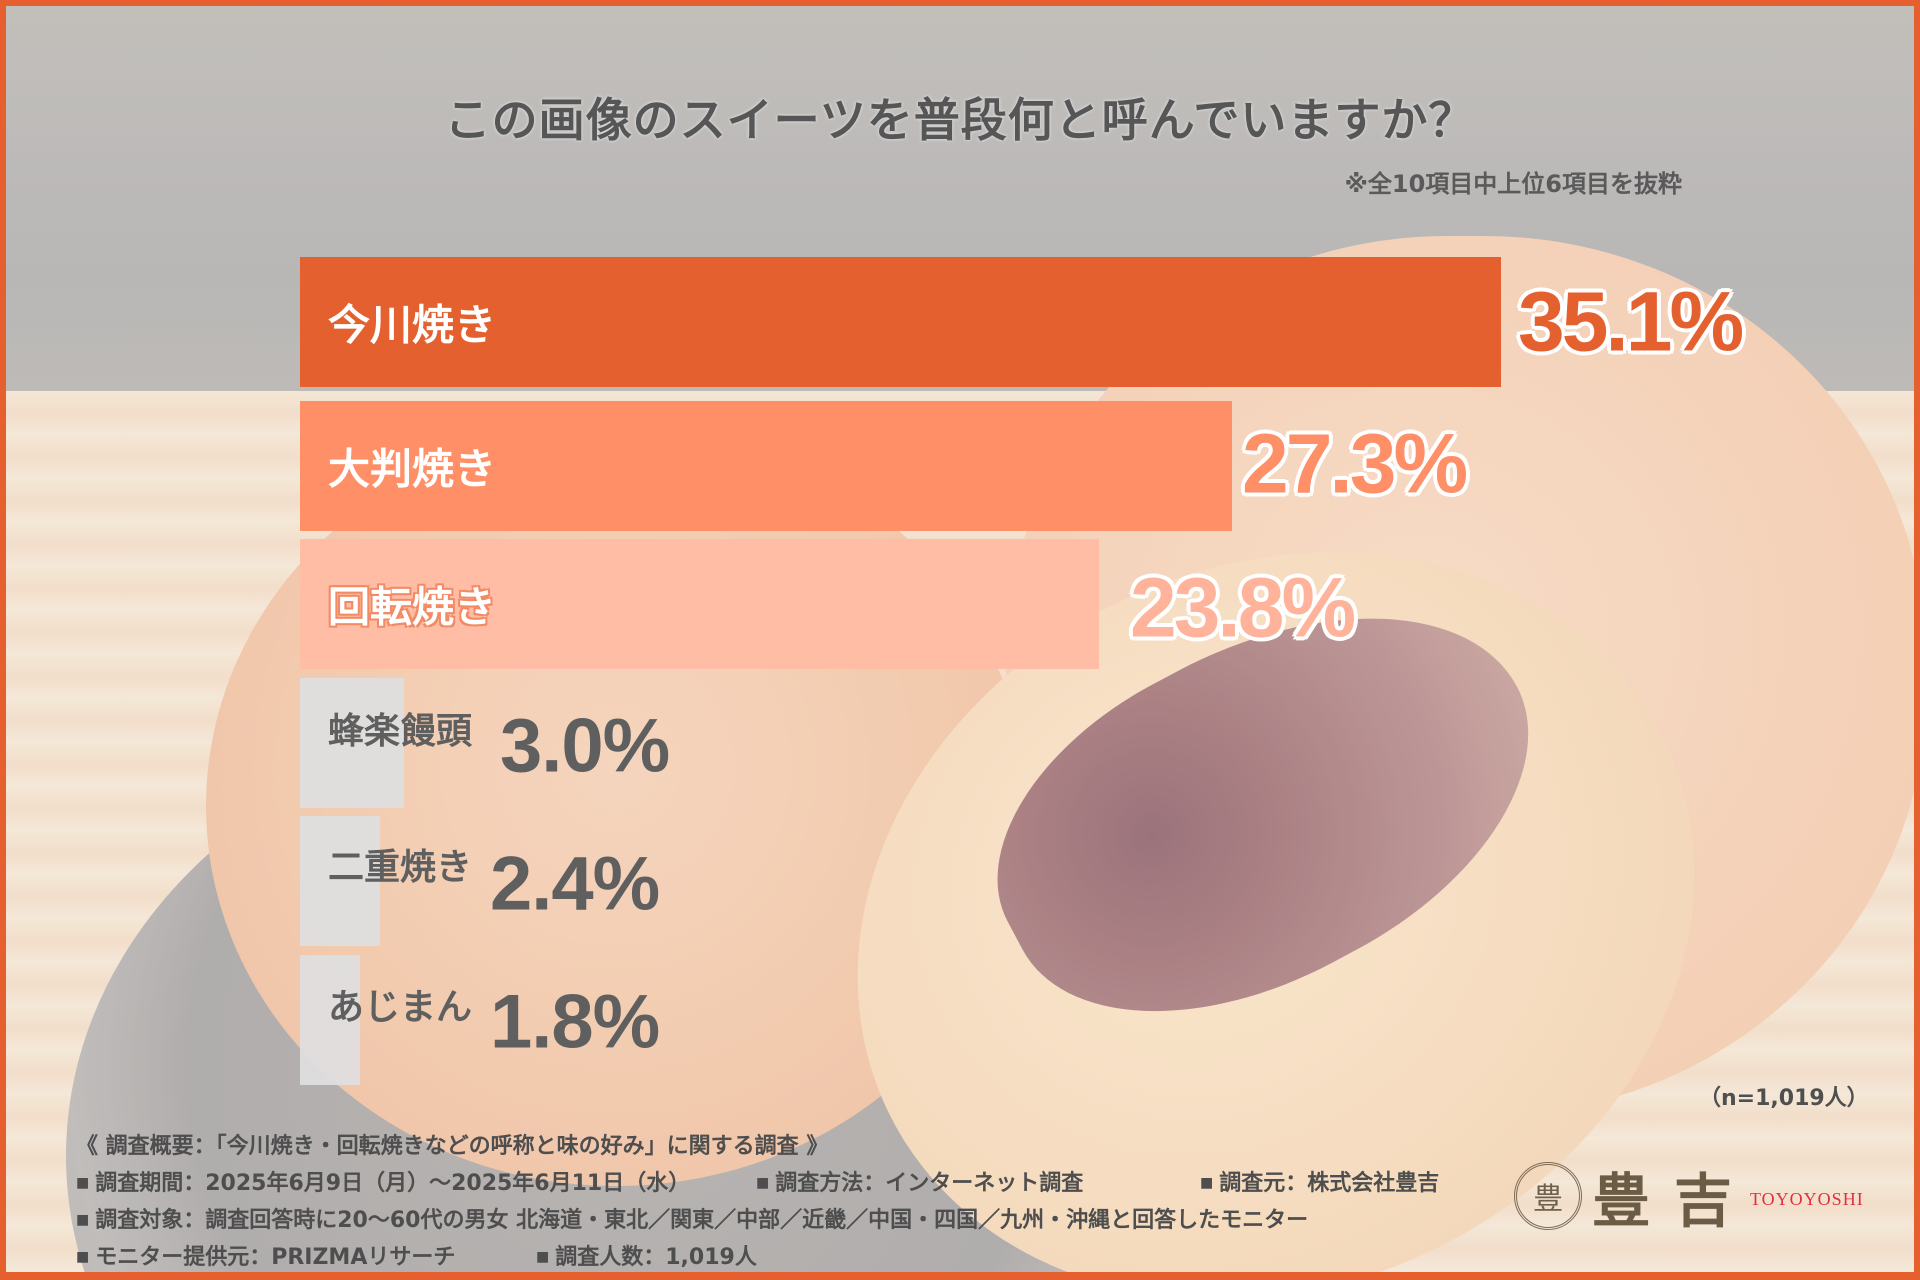 This screenshot has width=1920, height=1280. Describe the element at coordinates (383, 1183) in the screenshot. I see `survey-period: 調査期間：2025年6月9日（月）〜2025年6月11日（水）` at that location.